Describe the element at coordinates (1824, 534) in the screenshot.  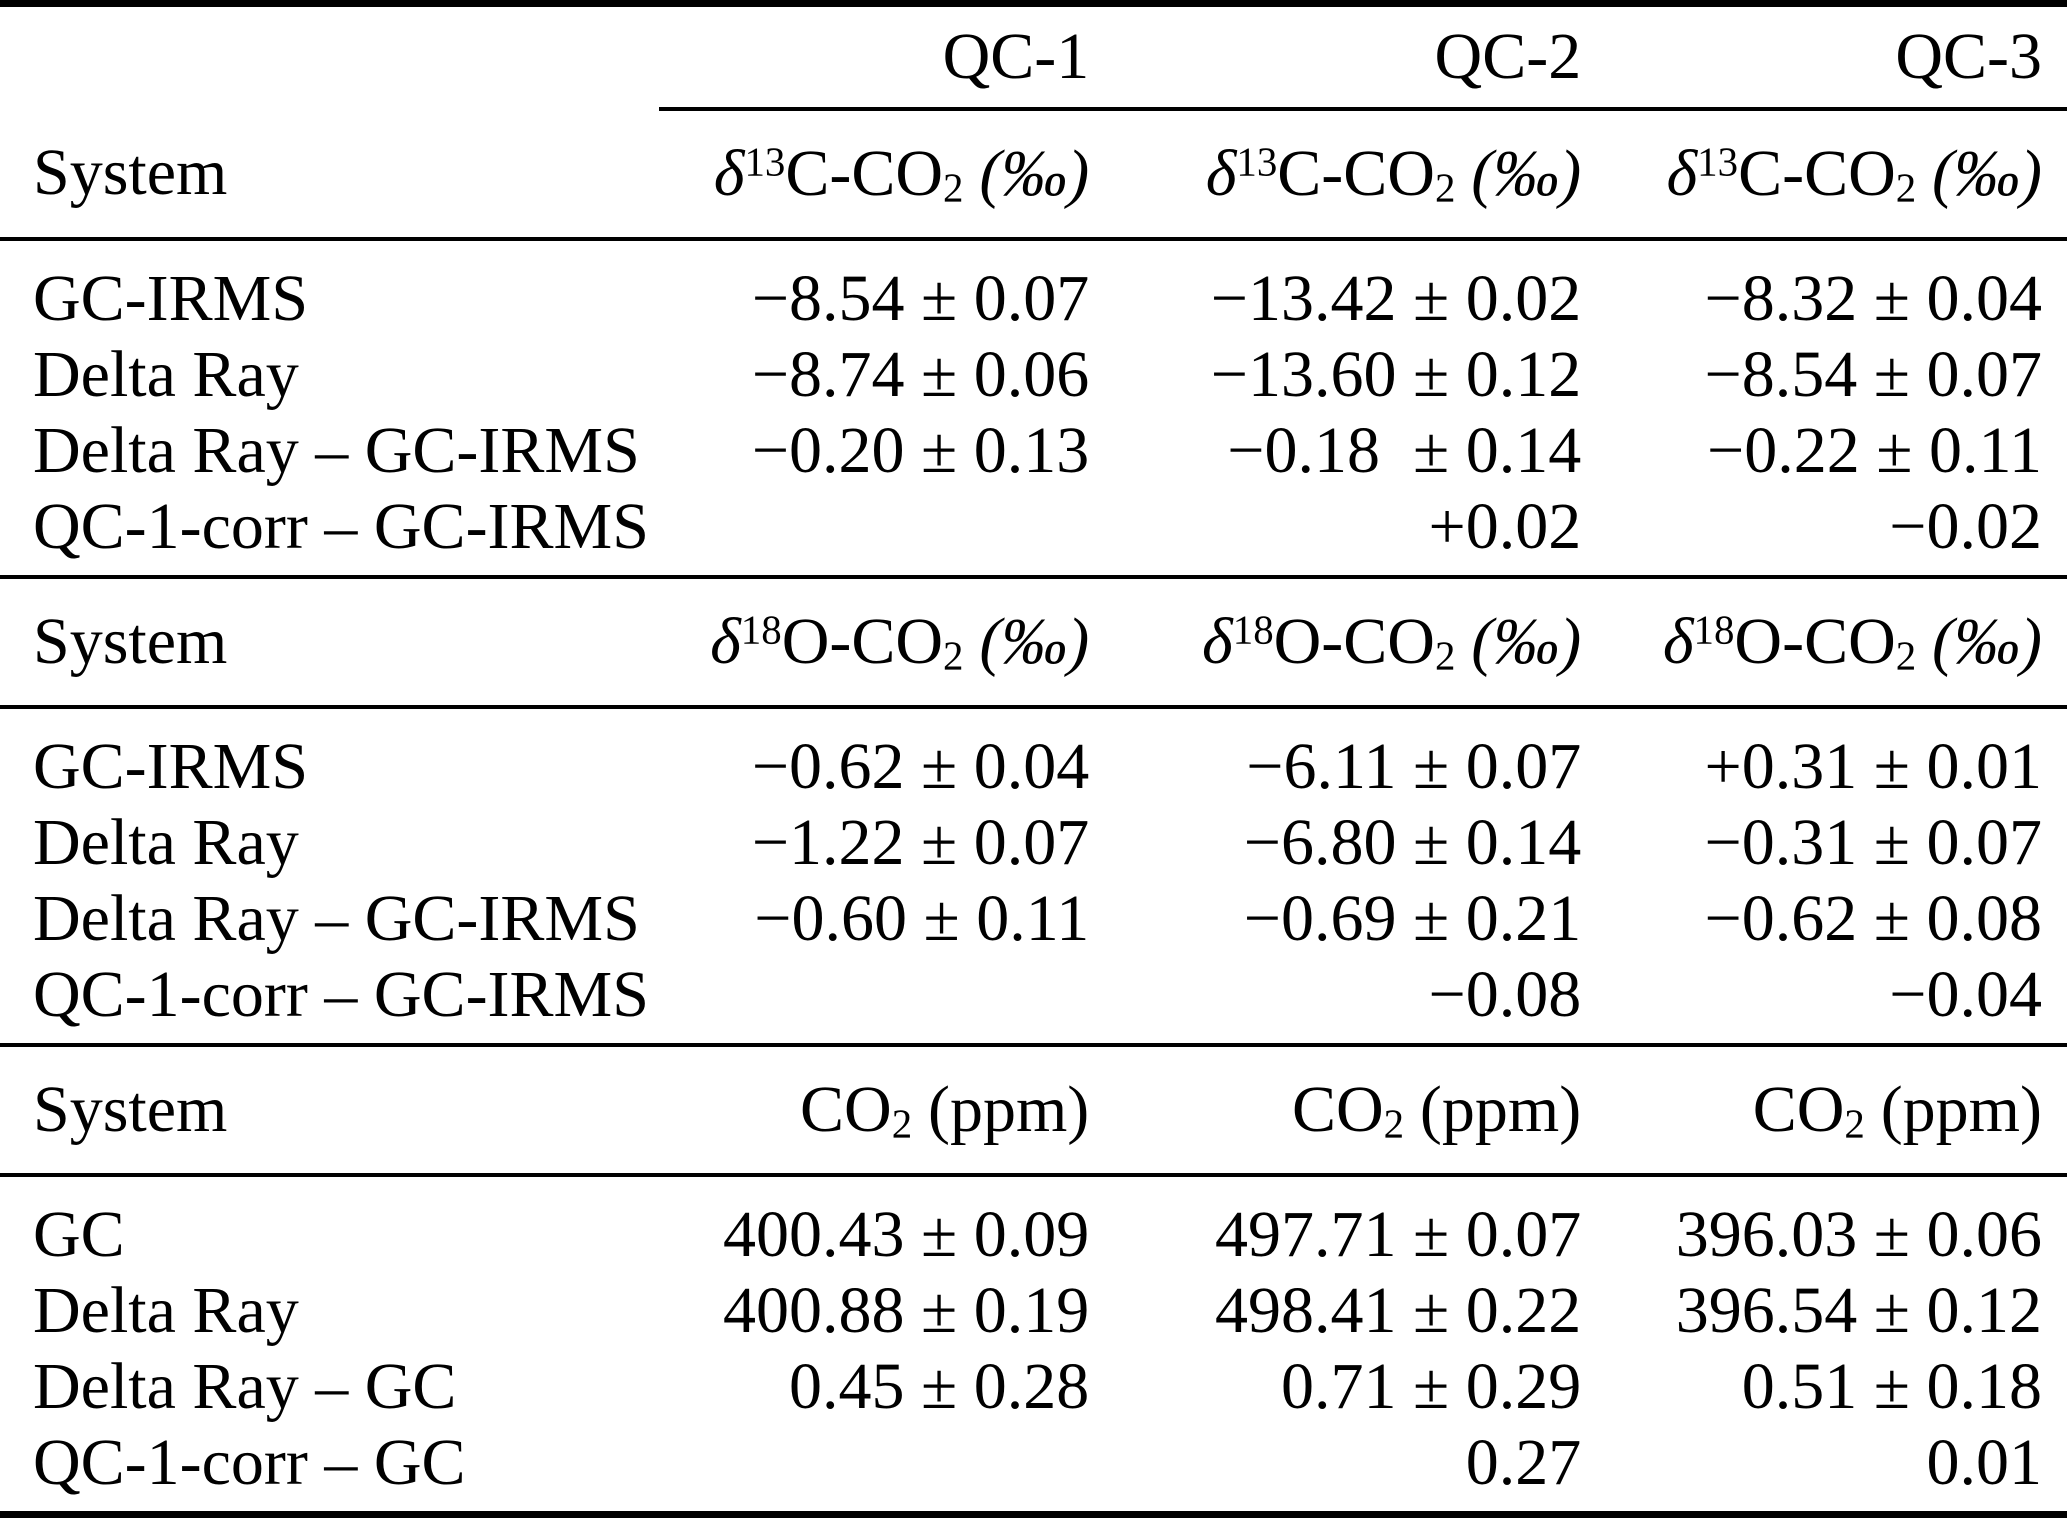
I see `value-cell: −0.02` at that location.